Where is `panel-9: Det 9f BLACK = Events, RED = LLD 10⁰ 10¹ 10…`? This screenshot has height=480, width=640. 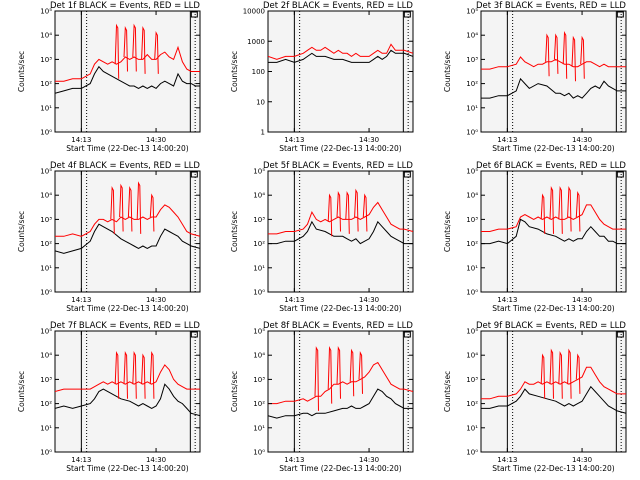
panel-9: Det 9f BLACK = Events, RED = LLD 10⁰ 10¹ 10… is located at coordinates (535, 397).